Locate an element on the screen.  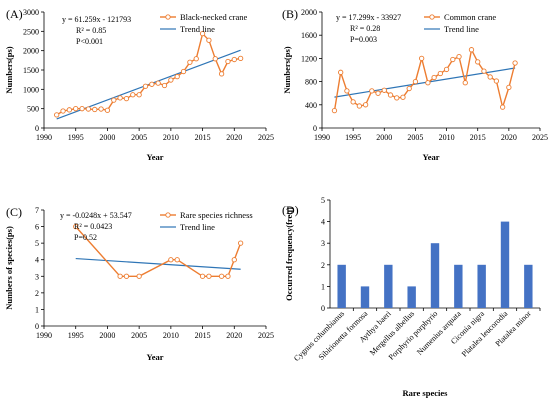
x-tick-label: 2000 is located at coordinates (384, 137).